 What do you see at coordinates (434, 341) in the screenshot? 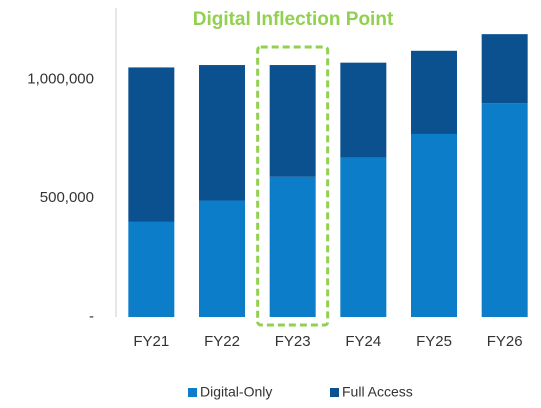
I see `x-tick-label: FY25` at bounding box center [434, 341].